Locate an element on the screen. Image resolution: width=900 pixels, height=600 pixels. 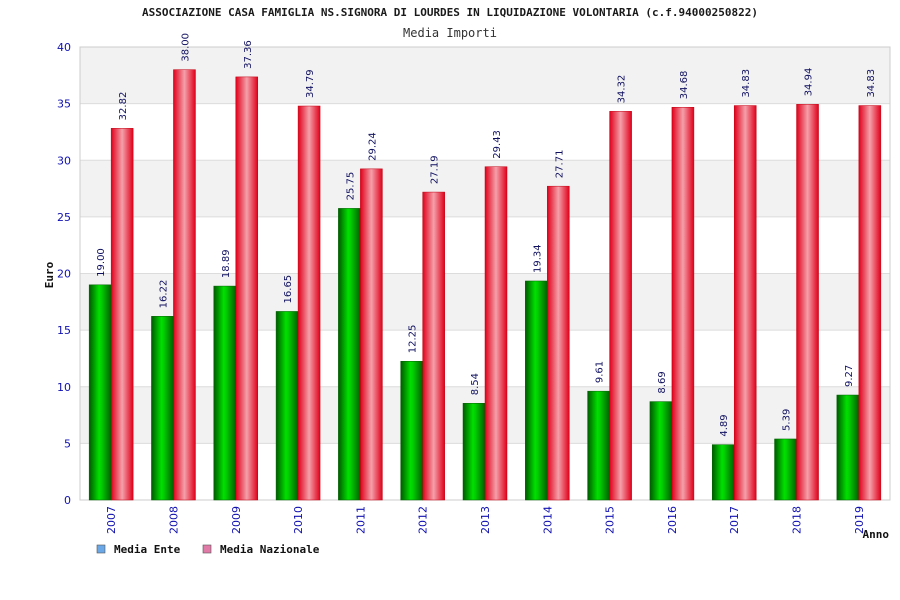
x-tick-label: 2011 is located at coordinates (360, 520).